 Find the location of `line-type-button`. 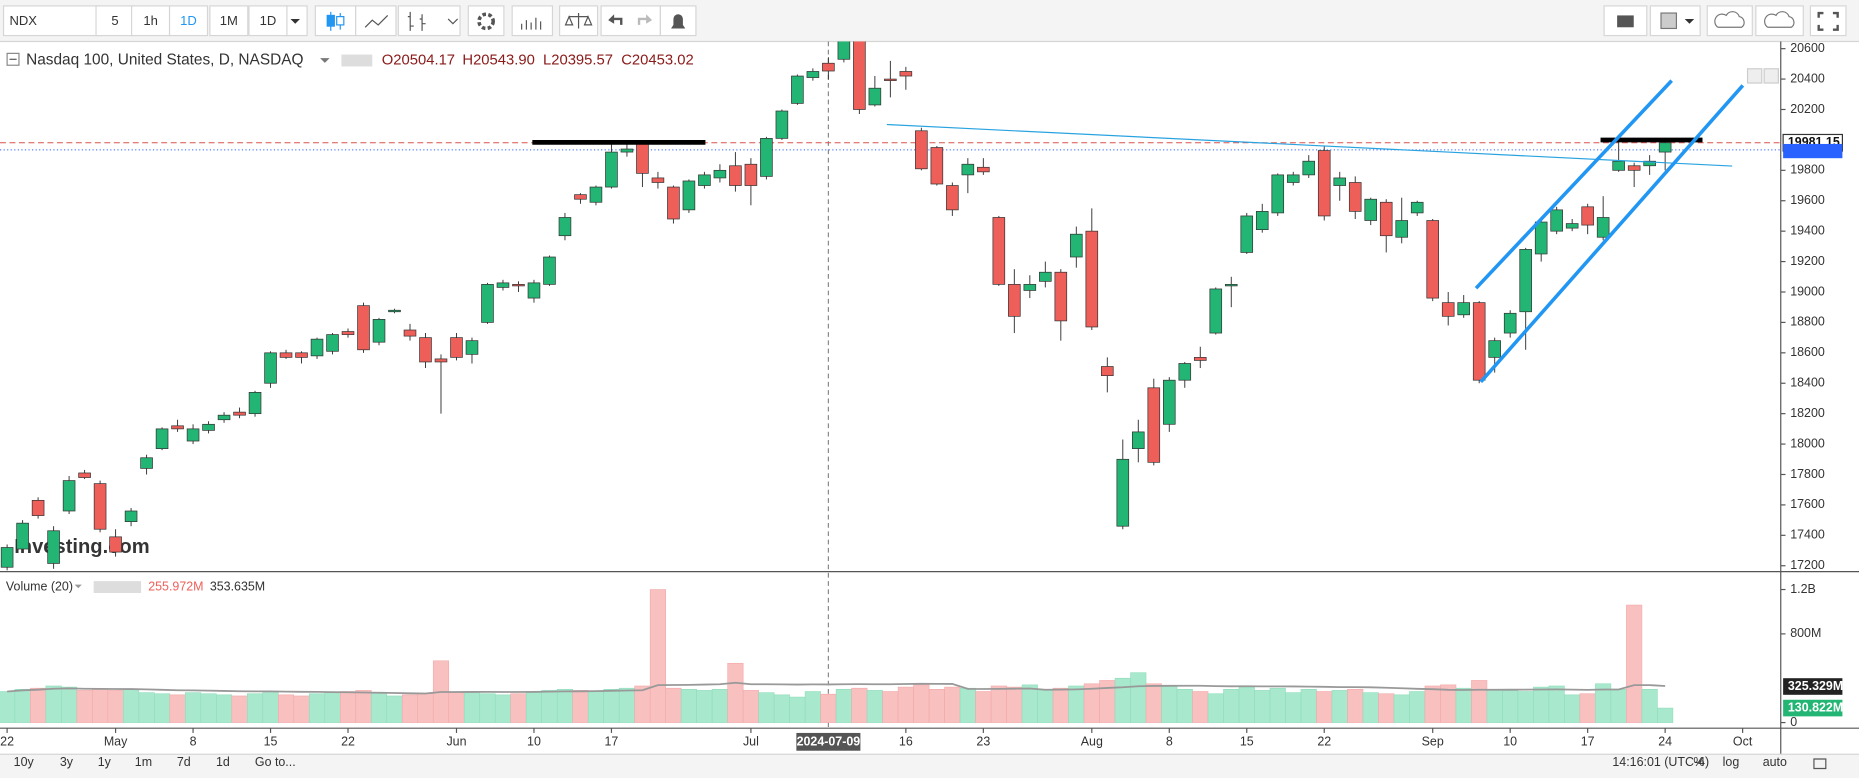

line-type-button is located at coordinates (376, 21).